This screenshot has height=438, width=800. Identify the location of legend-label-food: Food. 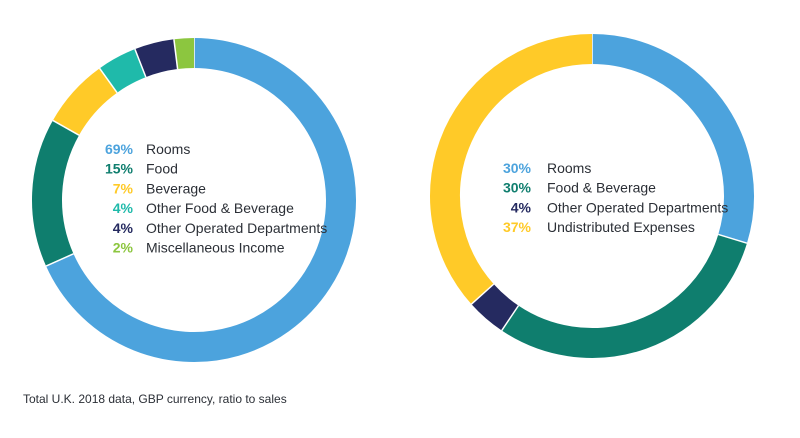
(162, 169).